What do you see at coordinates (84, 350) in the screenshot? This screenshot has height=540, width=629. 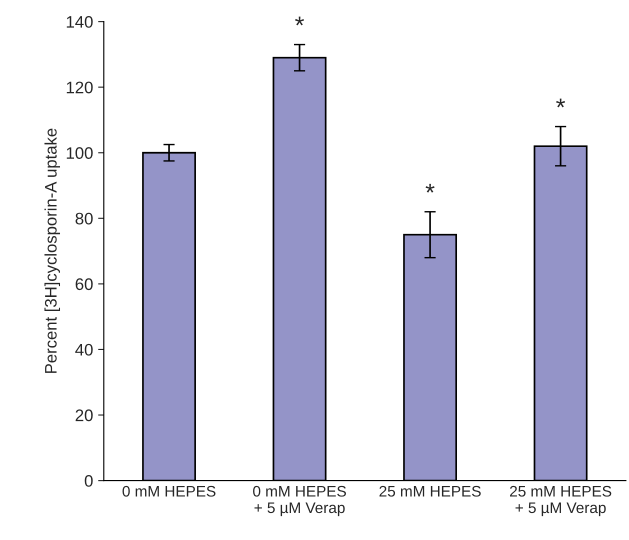 I see `y-tick-label: 40` at bounding box center [84, 350].